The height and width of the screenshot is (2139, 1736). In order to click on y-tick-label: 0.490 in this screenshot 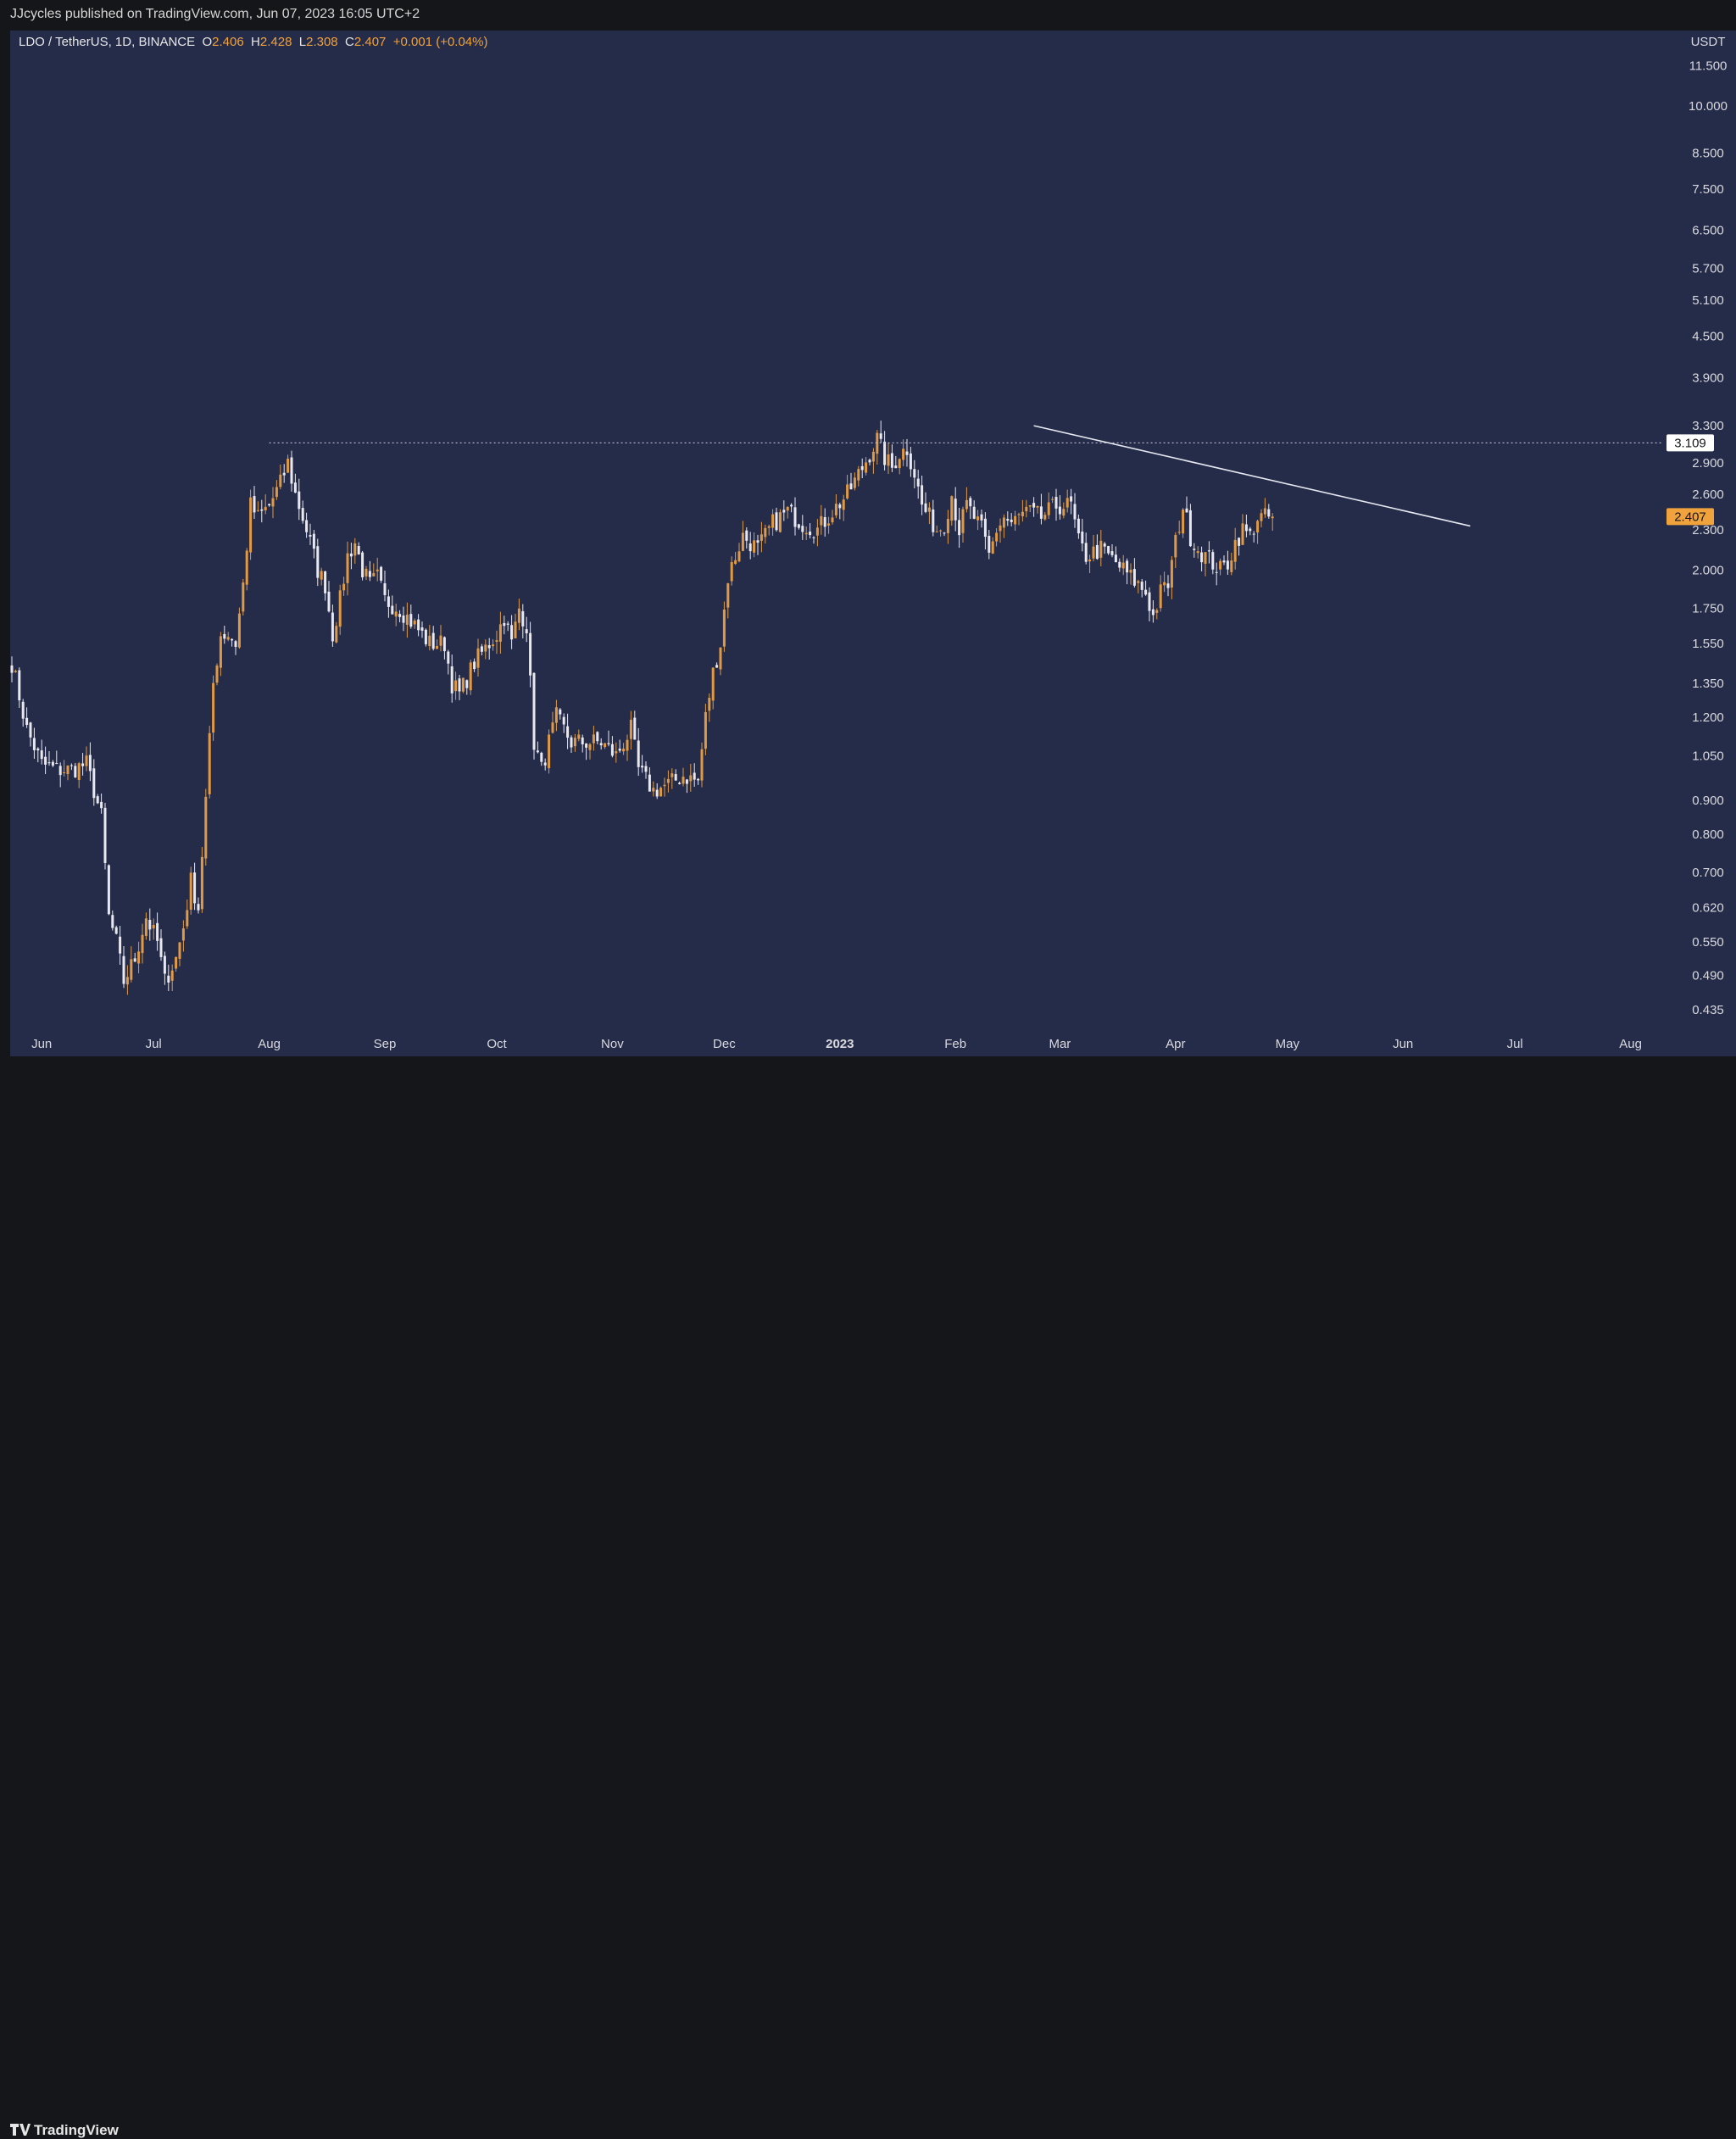, I will do `click(1708, 976)`.